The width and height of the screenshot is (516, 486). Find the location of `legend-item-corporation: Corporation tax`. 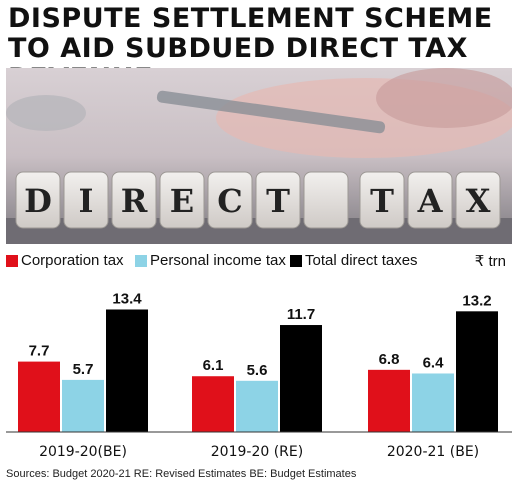

legend-item-corporation: Corporation tax is located at coordinates (65, 260).